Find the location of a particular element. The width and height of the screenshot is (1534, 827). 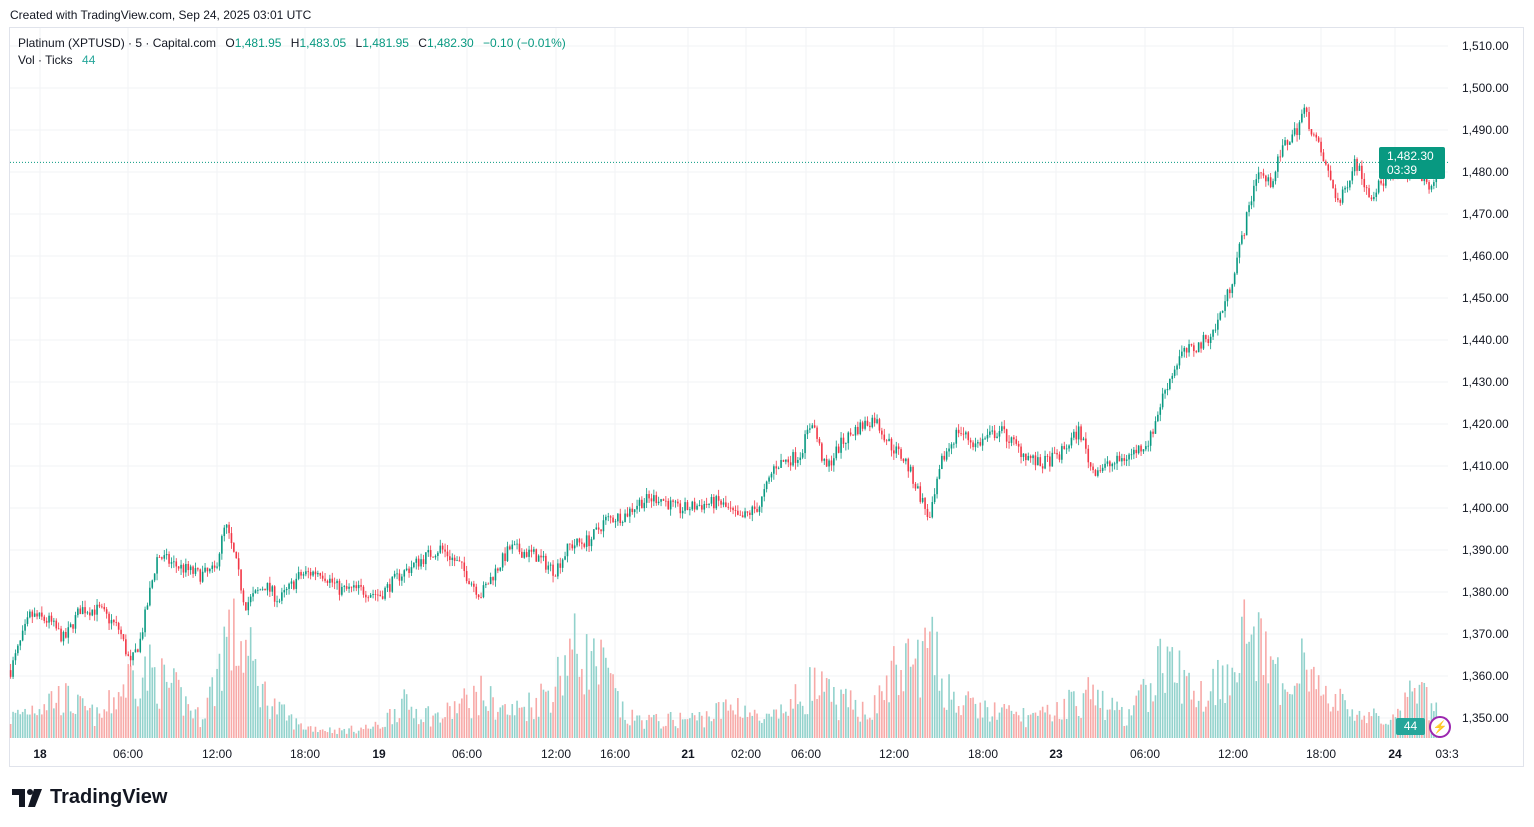

price-tick-label: 1,510.00 is located at coordinates (1485, 46).